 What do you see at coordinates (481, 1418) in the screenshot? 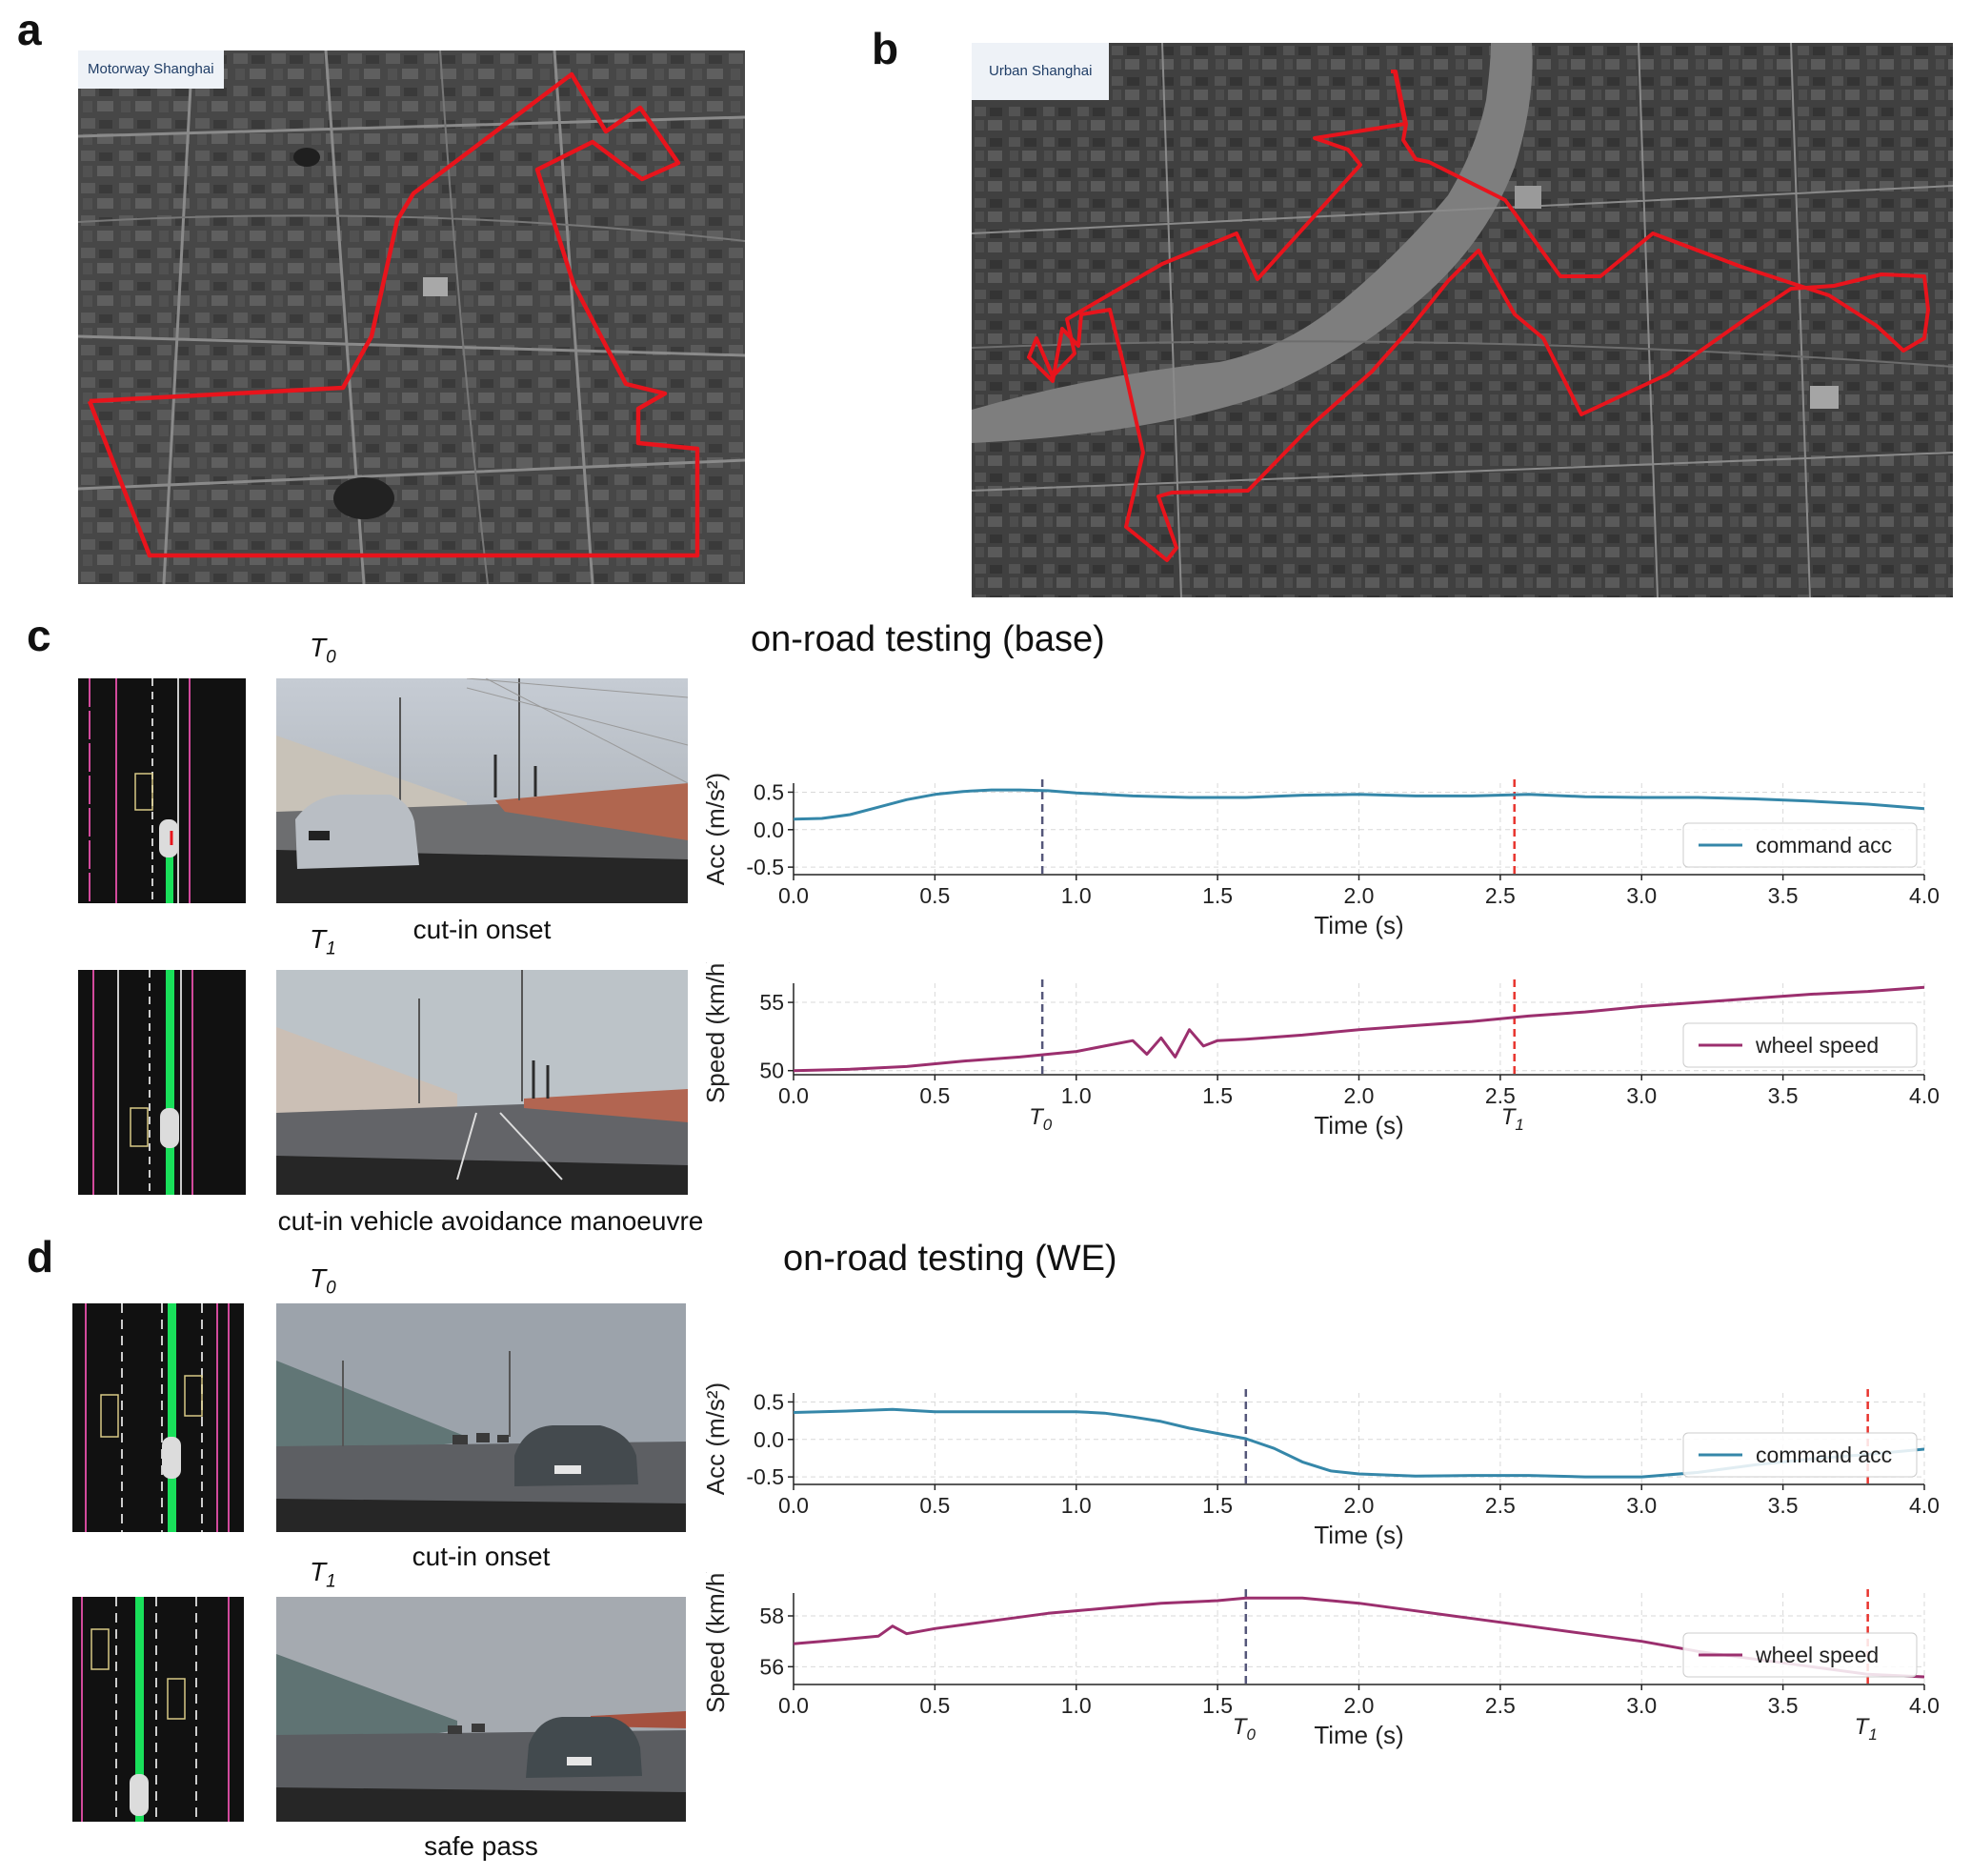
I see `camera-view-d-t0` at bounding box center [481, 1418].